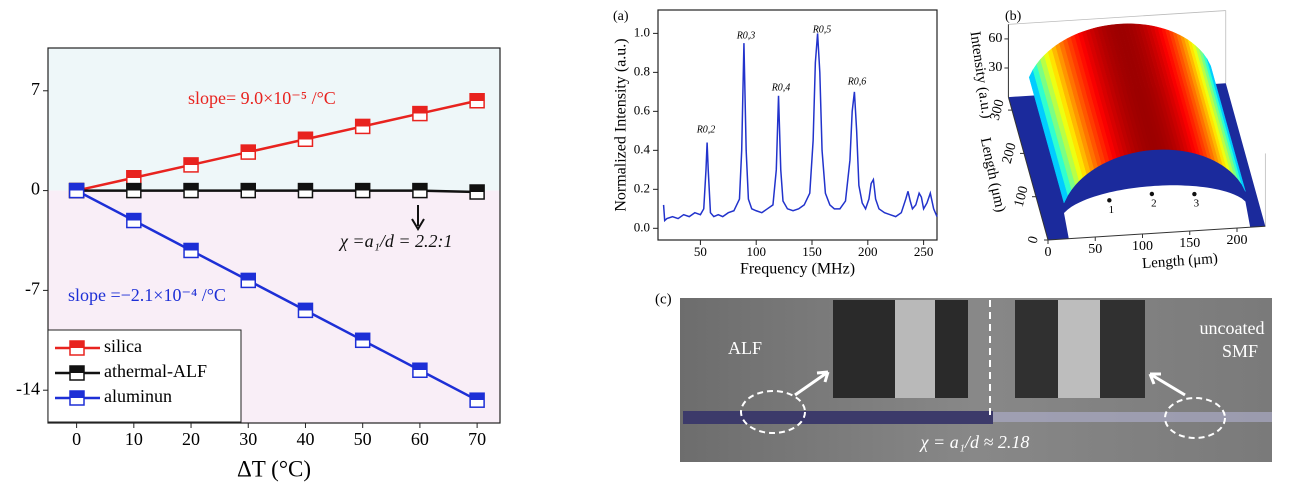 Image resolution: width=1309 pixels, height=489 pixels. What do you see at coordinates (998, 110) in the screenshot?
I see `y-tick-label: 300` at bounding box center [998, 110].